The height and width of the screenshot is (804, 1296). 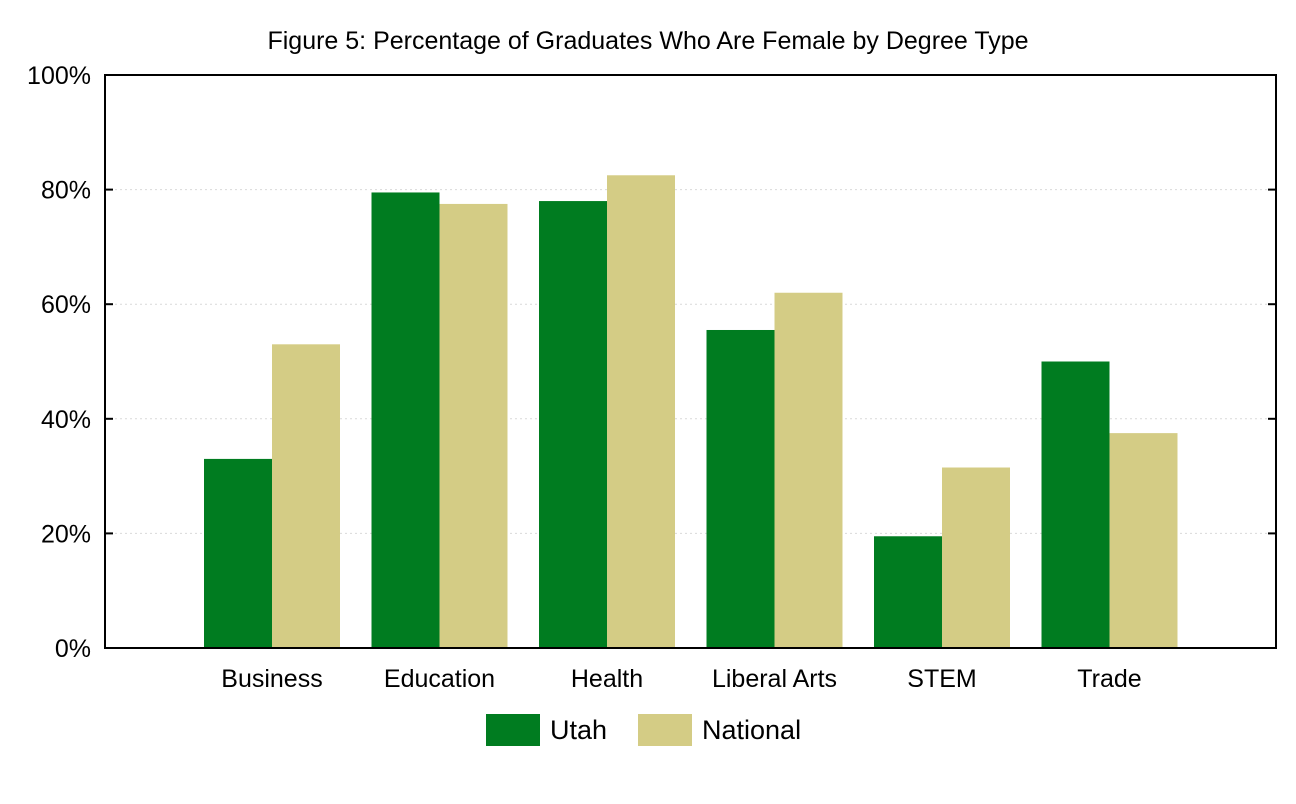 I want to click on legend: Utah National, so click(x=643, y=730).